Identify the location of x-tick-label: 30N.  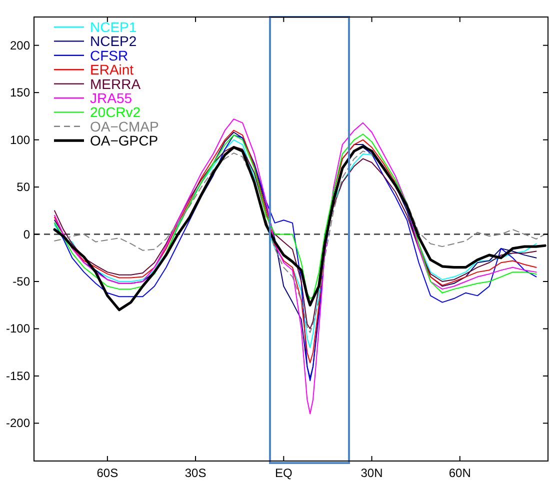
(371, 473).